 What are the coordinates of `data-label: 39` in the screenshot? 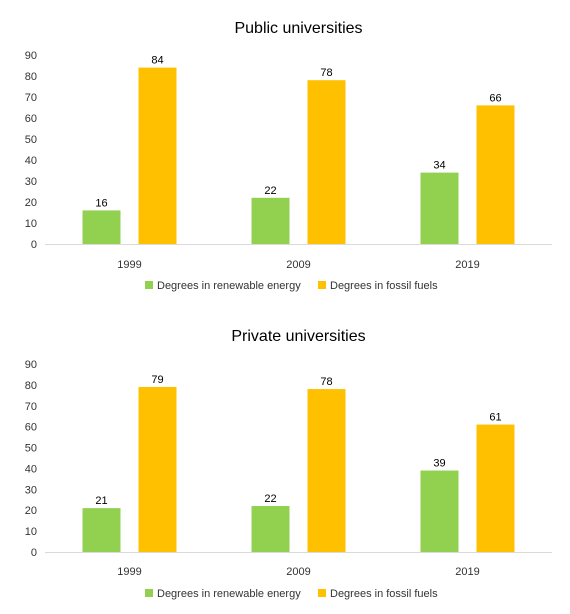 It's located at (439, 464).